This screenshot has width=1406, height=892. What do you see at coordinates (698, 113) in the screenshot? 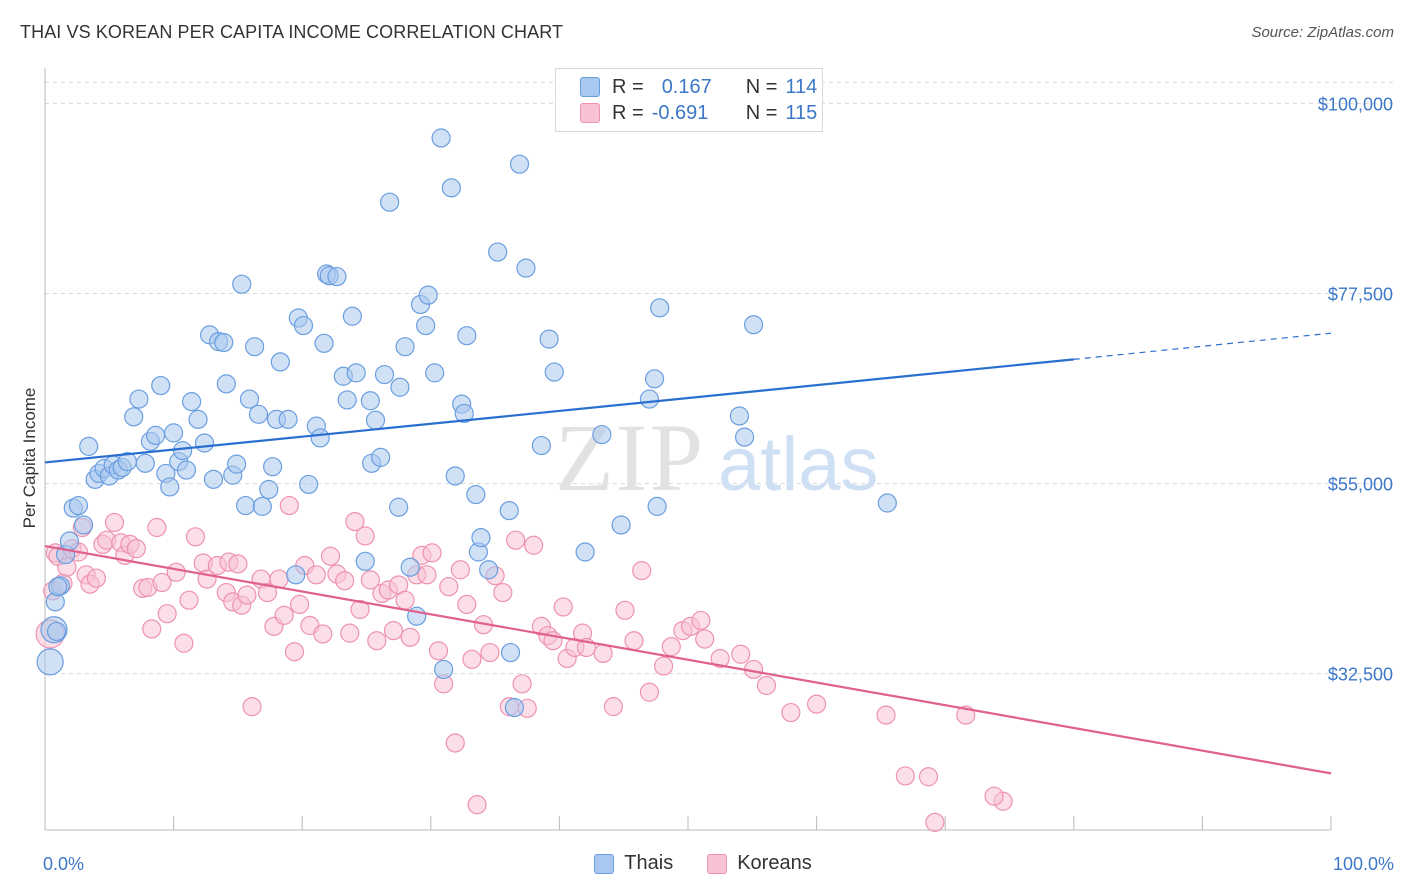
I see `legend-row-koreans: R = -0.691 N = 115` at bounding box center [698, 113].